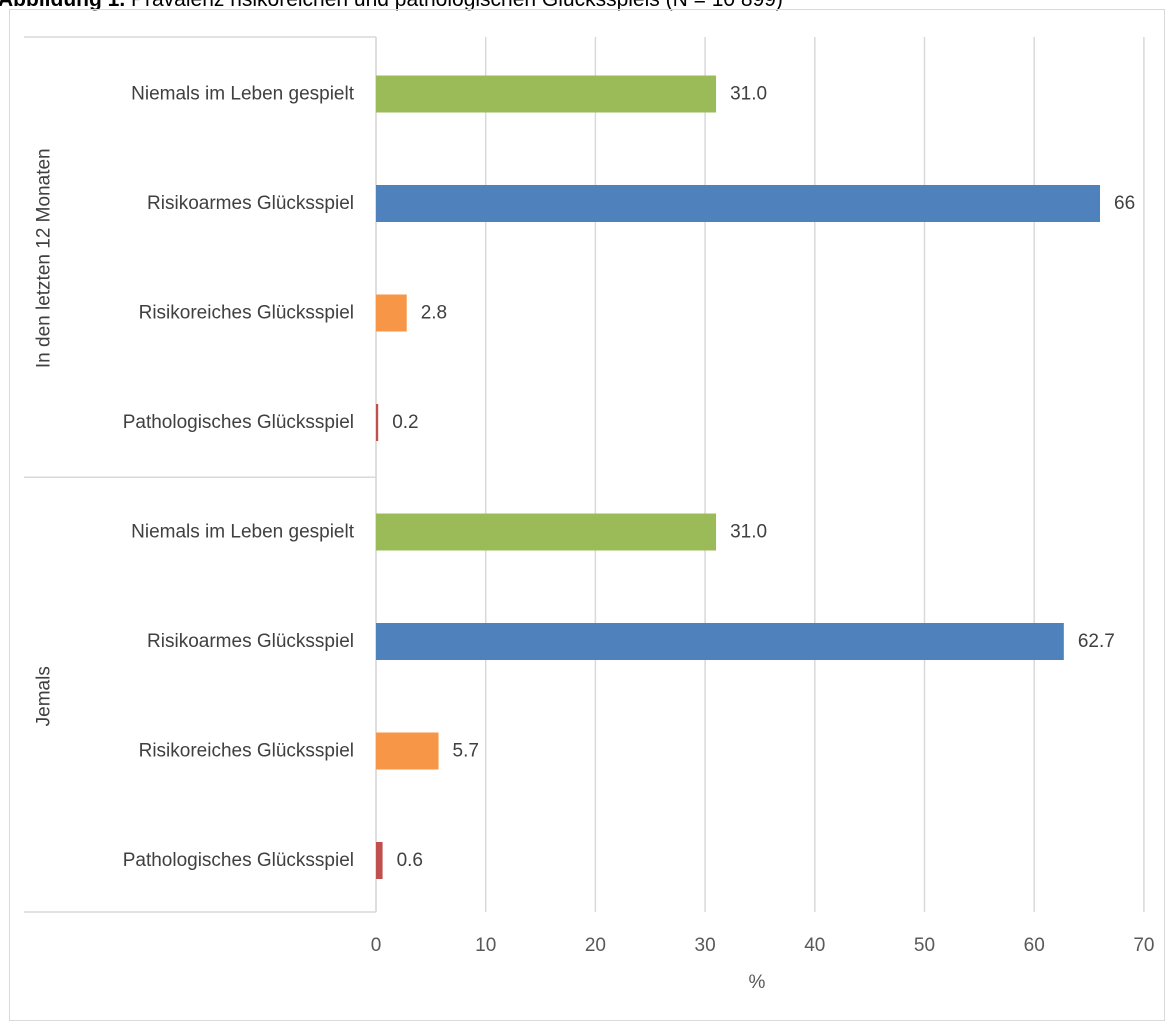 The width and height of the screenshot is (1170, 1023). What do you see at coordinates (814, 945) in the screenshot?
I see `x-tick-label: 40` at bounding box center [814, 945].